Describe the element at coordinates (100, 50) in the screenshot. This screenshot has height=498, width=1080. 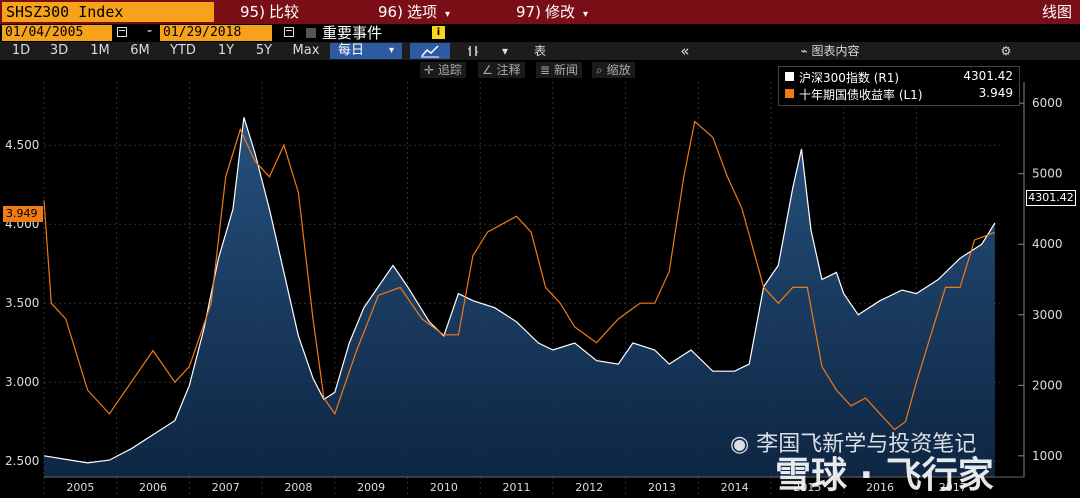
I see `range-1m-button: 1M` at that location.